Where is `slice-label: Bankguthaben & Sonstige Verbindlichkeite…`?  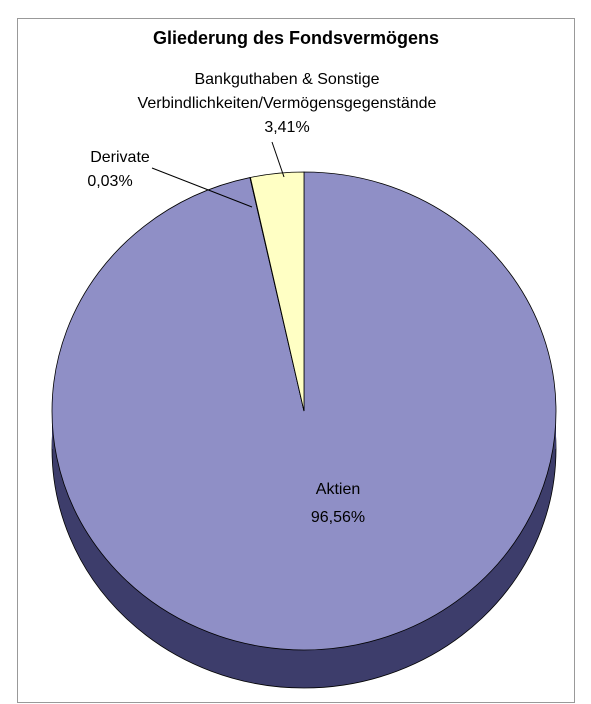
slice-label: Bankguthaben & Sonstige Verbindlichkeite… is located at coordinates (287, 91).